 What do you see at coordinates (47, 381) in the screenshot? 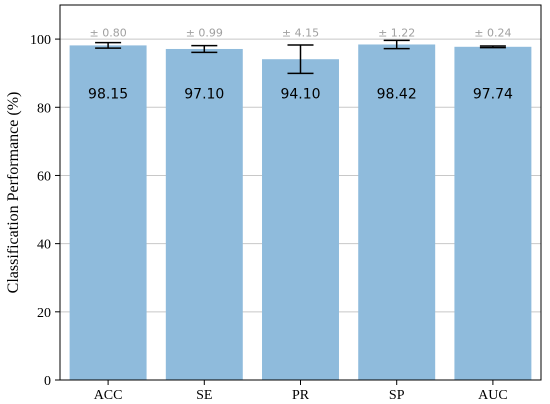
I see `y-tick-label: 0` at bounding box center [47, 381].